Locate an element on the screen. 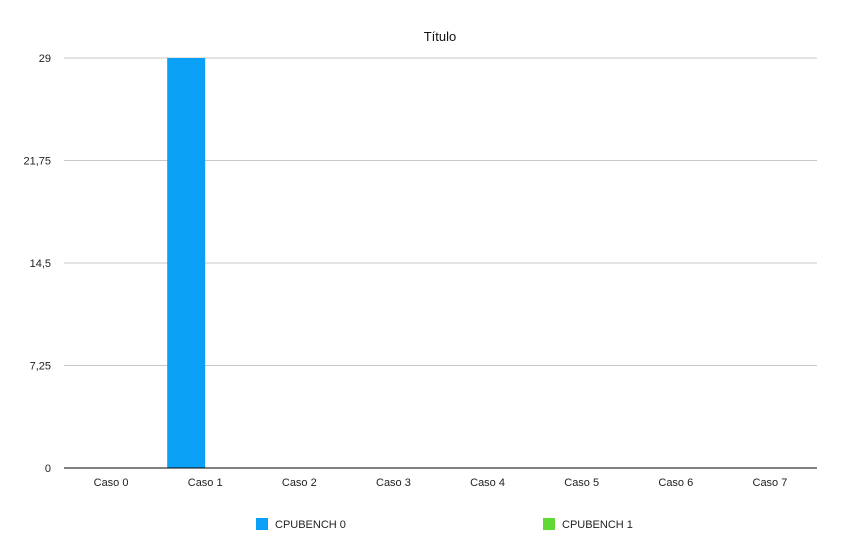 This screenshot has height=546, width=855. x-tick-label: Caso 7 is located at coordinates (770, 483).